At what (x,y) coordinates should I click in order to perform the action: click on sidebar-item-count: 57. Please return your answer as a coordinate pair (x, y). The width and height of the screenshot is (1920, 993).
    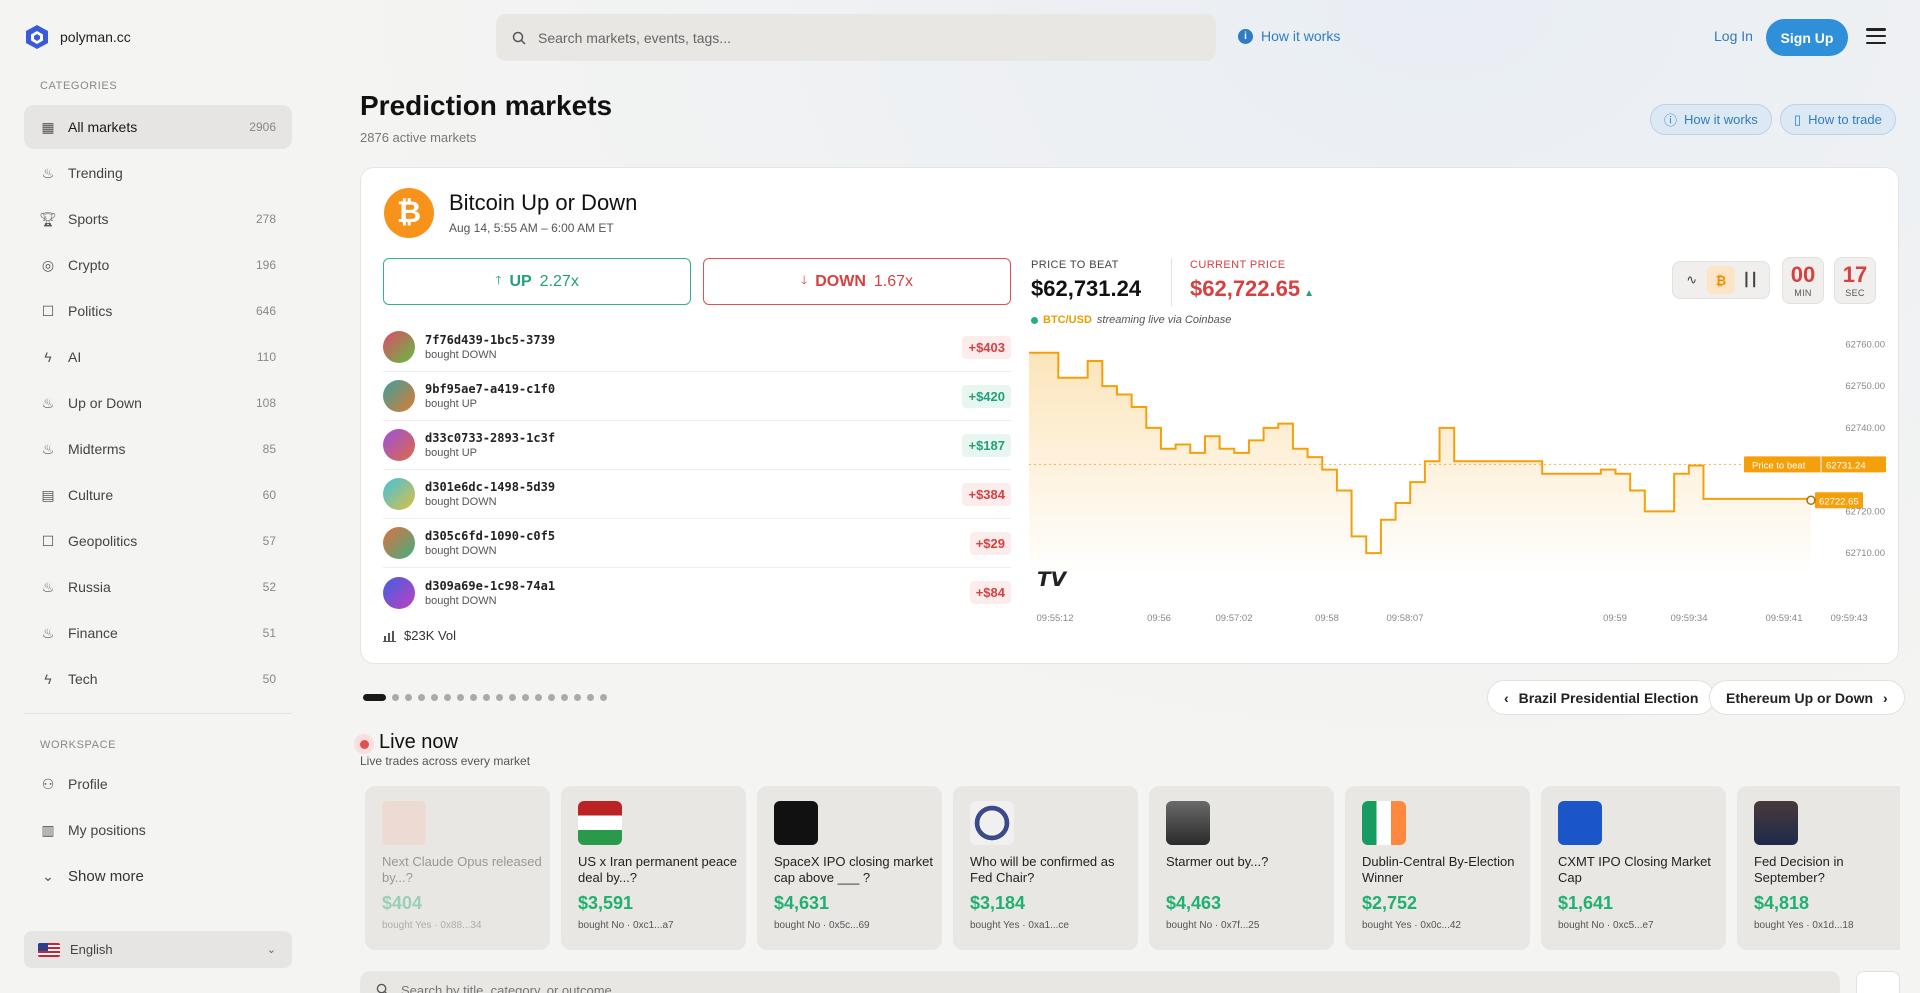
    Looking at the image, I should click on (269, 541).